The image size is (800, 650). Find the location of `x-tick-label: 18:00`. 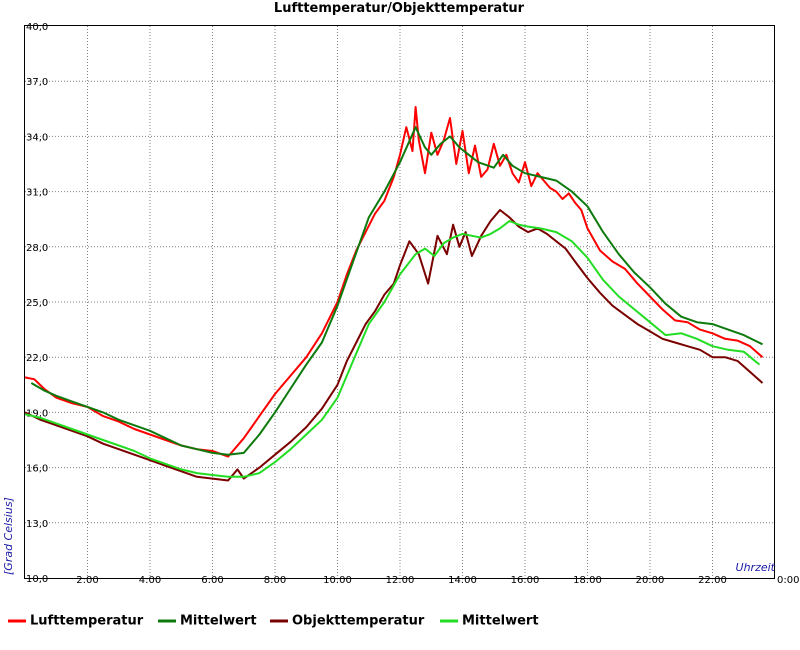

x-tick-label: 18:00 is located at coordinates (587, 580).